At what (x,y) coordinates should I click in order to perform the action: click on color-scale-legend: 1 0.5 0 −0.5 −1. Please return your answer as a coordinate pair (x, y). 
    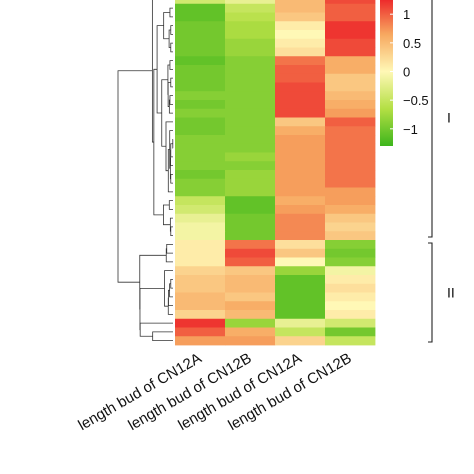
    Looking at the image, I should click on (404, 73).